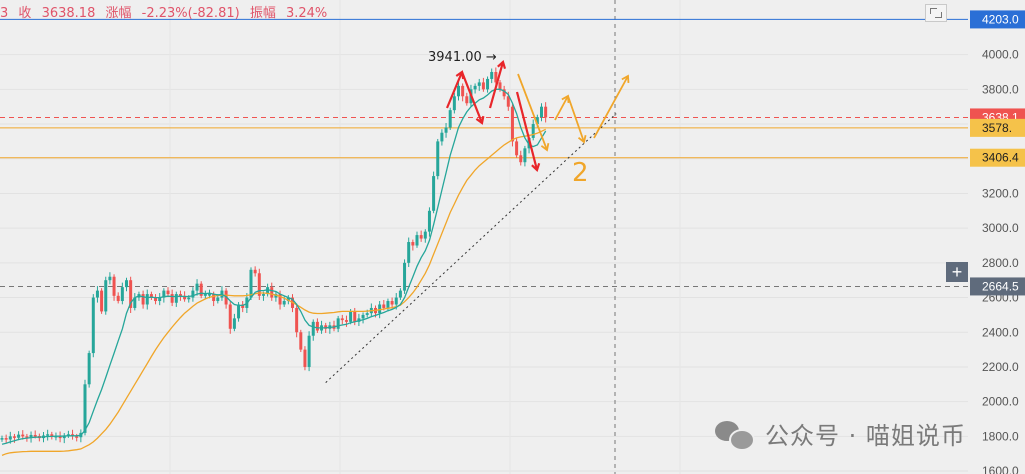 The width and height of the screenshot is (1025, 474). Describe the element at coordinates (262, 13) in the screenshot. I see `amplitude-label: 振幅` at that location.